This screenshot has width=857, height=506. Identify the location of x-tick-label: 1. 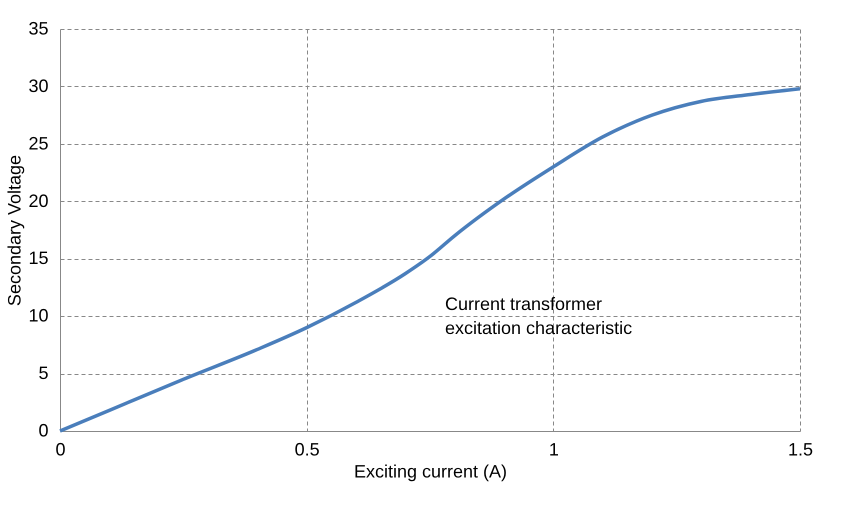
(553, 450).